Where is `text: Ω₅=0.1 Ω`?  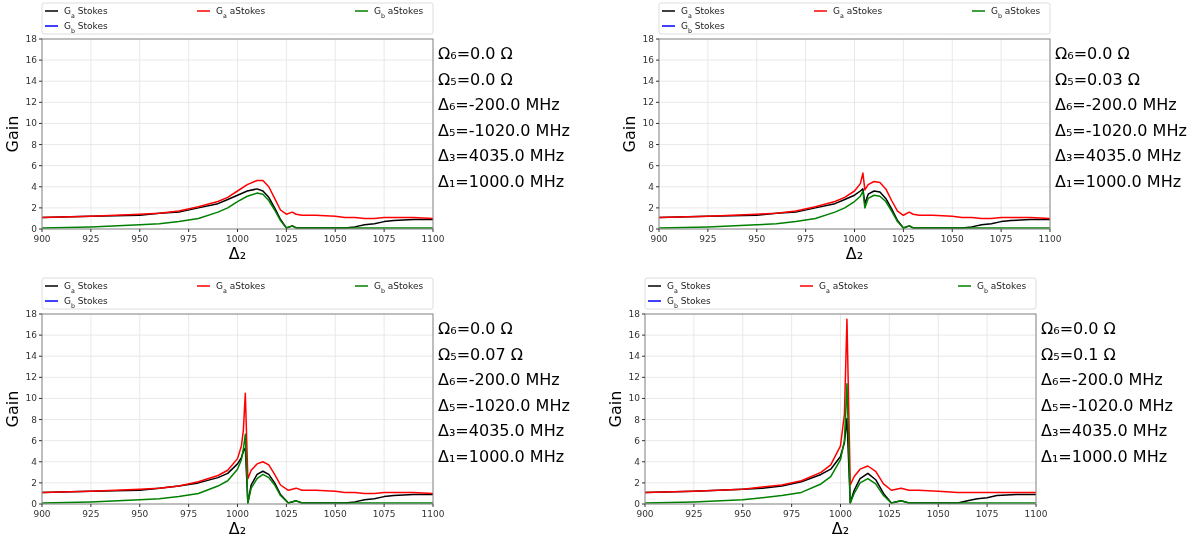
text: Ω₅=0.1 Ω is located at coordinates (1078, 354).